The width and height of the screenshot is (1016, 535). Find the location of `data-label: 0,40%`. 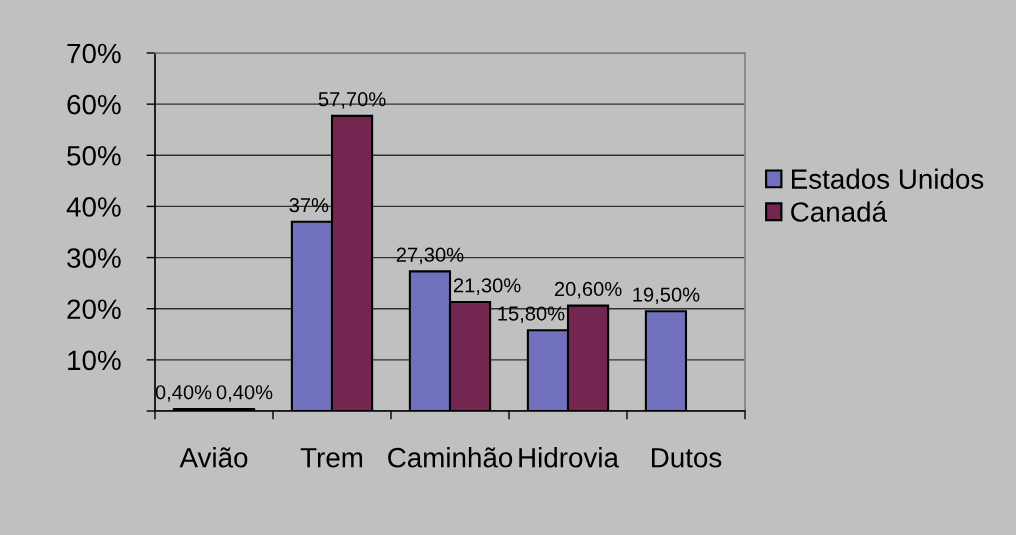

data-label: 0,40% is located at coordinates (244, 393).